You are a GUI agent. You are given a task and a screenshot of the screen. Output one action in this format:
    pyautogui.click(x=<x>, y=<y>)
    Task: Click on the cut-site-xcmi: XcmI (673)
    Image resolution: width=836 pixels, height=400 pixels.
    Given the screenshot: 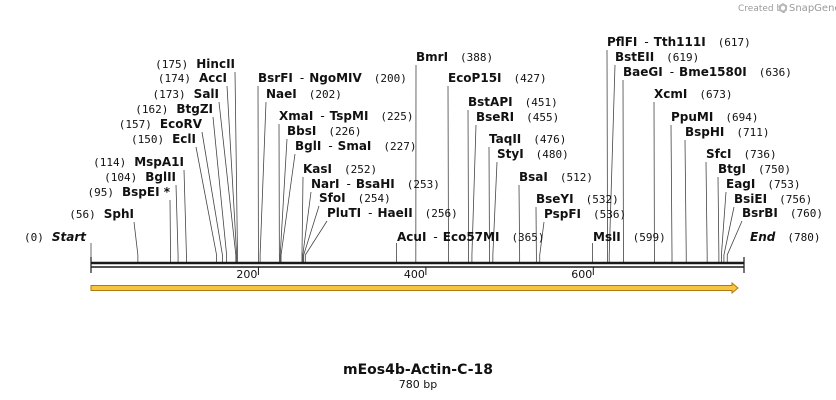 What is the action you would take?
    pyautogui.click(x=693, y=94)
    